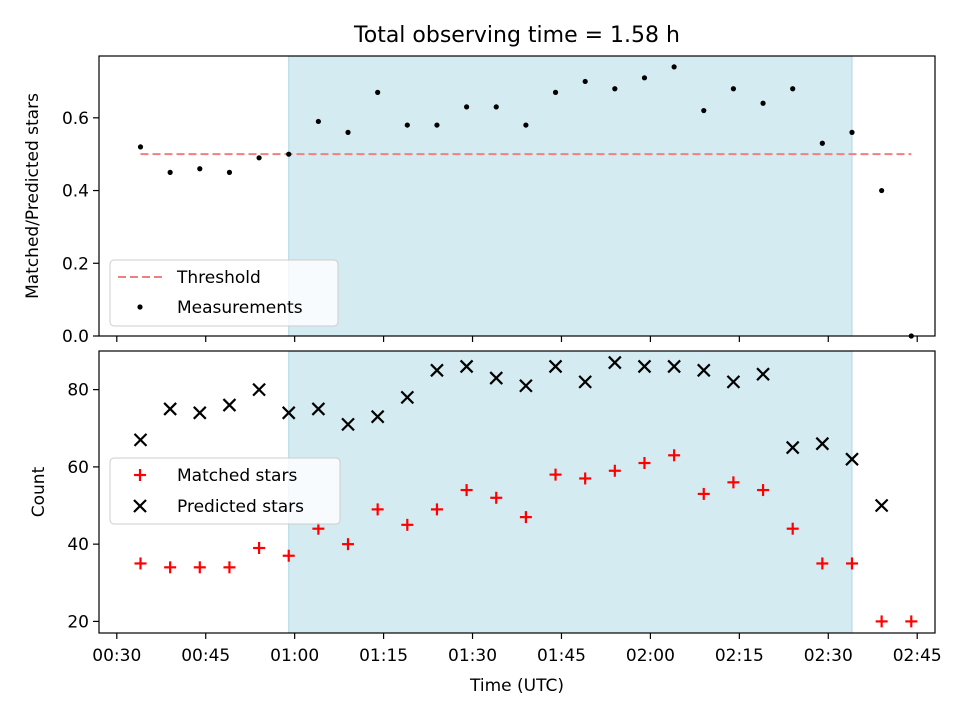 This screenshot has width=960, height=720. I want to click on y-tick-label: 80, so click(78, 391).